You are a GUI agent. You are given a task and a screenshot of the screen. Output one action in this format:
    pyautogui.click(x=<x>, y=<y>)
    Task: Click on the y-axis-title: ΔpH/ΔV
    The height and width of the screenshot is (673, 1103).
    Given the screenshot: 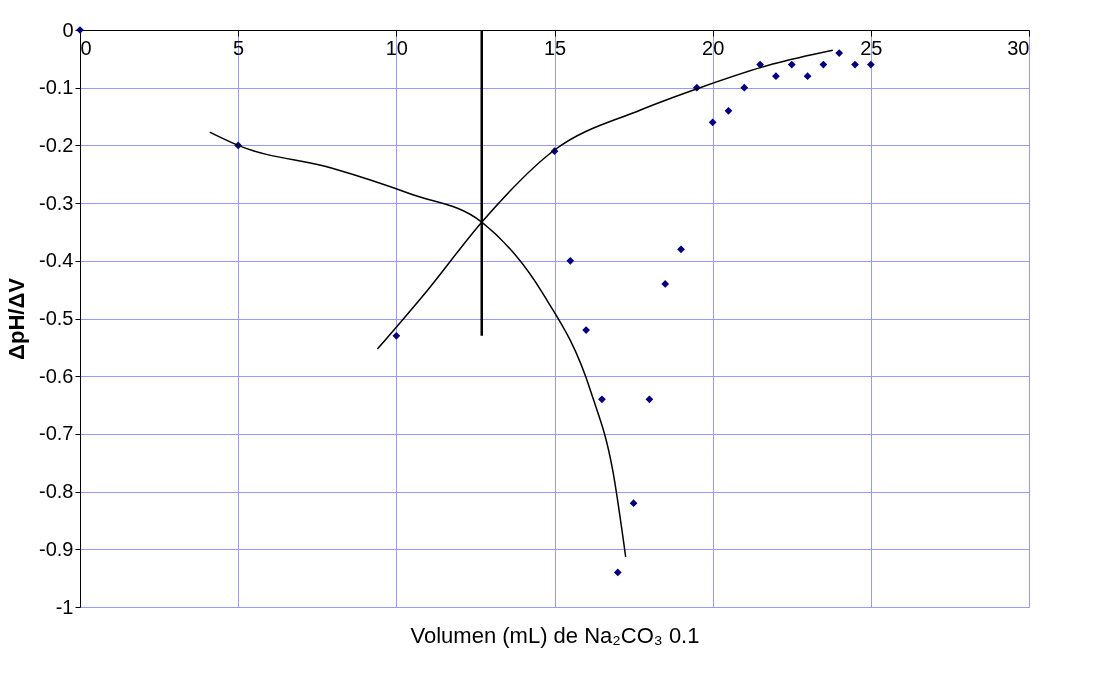 What is the action you would take?
    pyautogui.click(x=17, y=318)
    